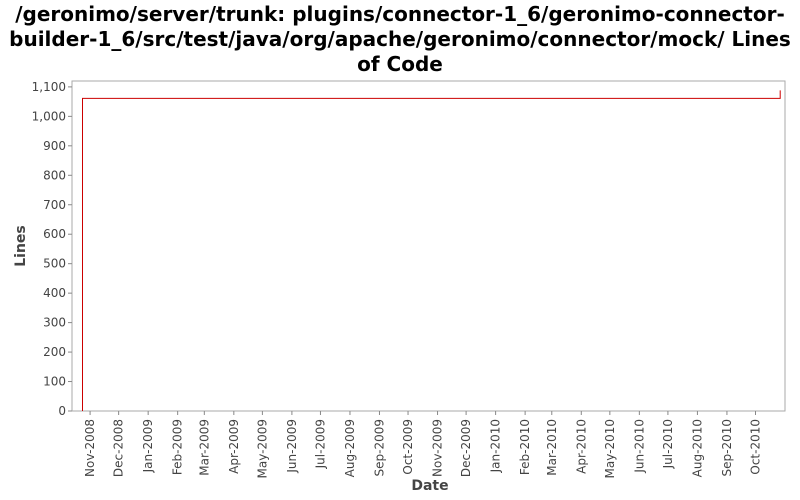 This screenshot has width=800, height=500. What do you see at coordinates (204, 447) in the screenshot?
I see `x-tick-label: Mar-2009` at bounding box center [204, 447].